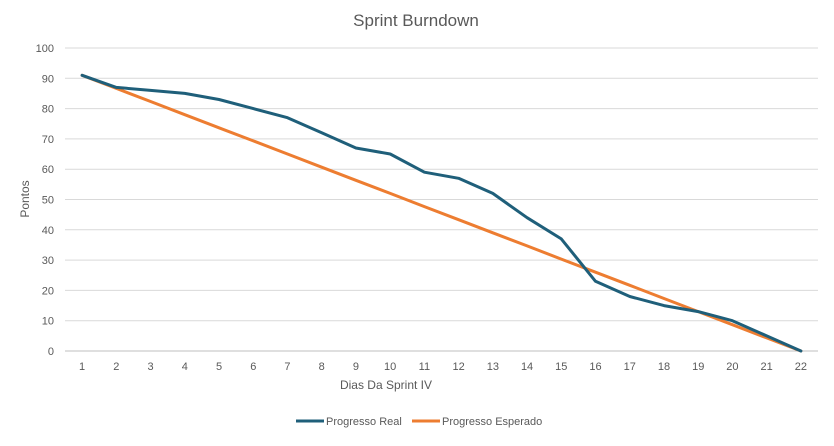 This screenshot has width=834, height=446. Describe the element at coordinates (492, 422) in the screenshot. I see `legend-label: Progresso Esperado` at that location.